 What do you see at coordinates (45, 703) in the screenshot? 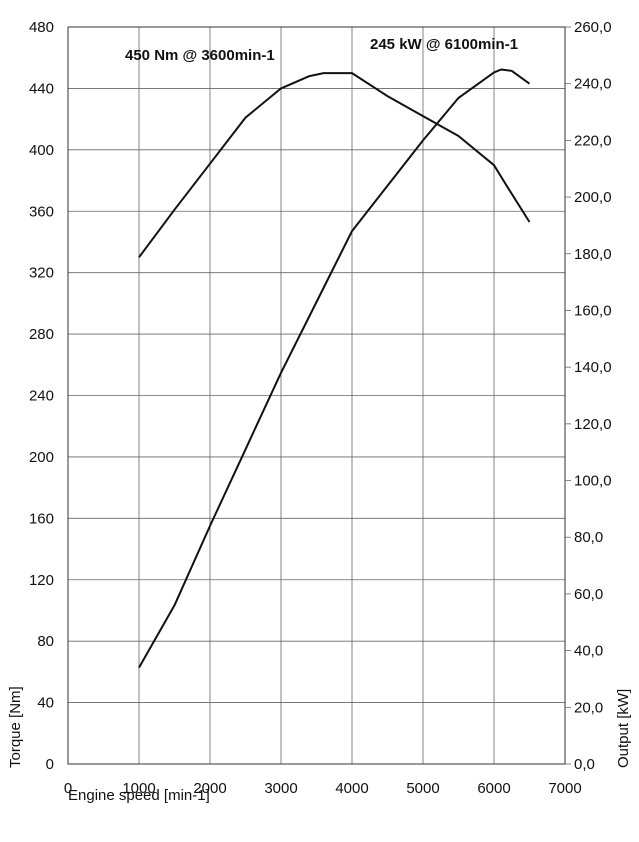
I see `y-left-tick-label: 40` at bounding box center [45, 703].